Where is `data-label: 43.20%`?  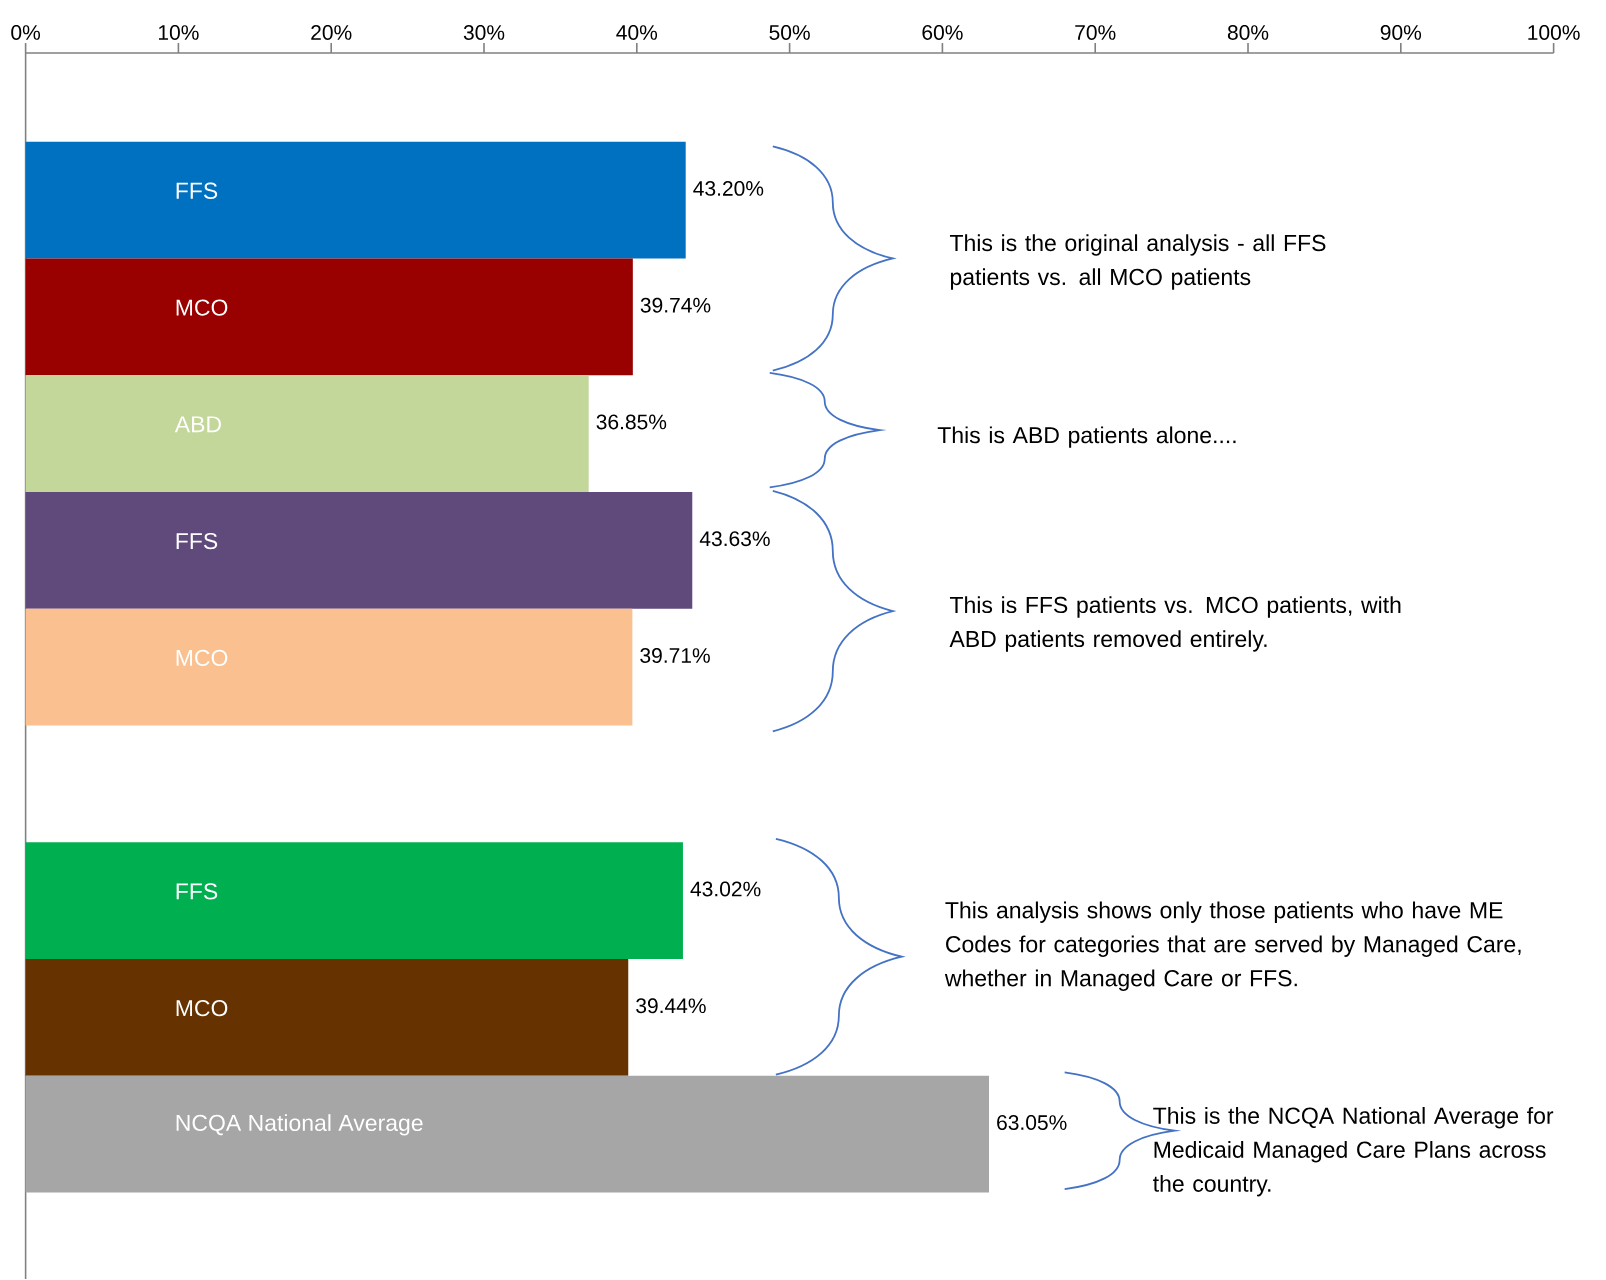
data-label: 43.20% is located at coordinates (728, 188).